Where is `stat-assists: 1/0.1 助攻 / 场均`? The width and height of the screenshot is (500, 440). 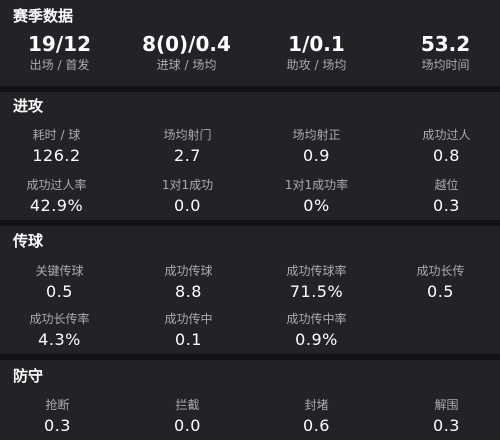 stat-assists: 1/0.1 助攻 / 场均 is located at coordinates (316, 52).